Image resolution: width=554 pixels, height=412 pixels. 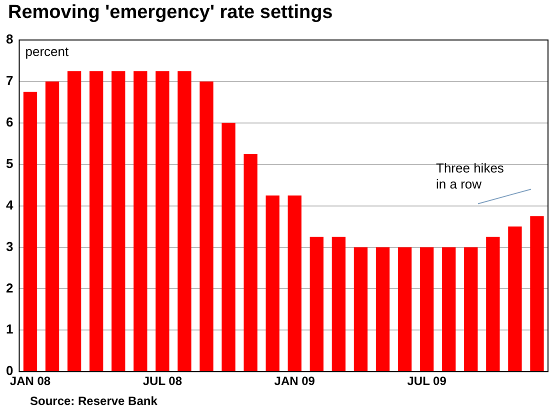 What do you see at coordinates (470, 176) in the screenshot?
I see `annotation: Three hikes in a row` at bounding box center [470, 176].